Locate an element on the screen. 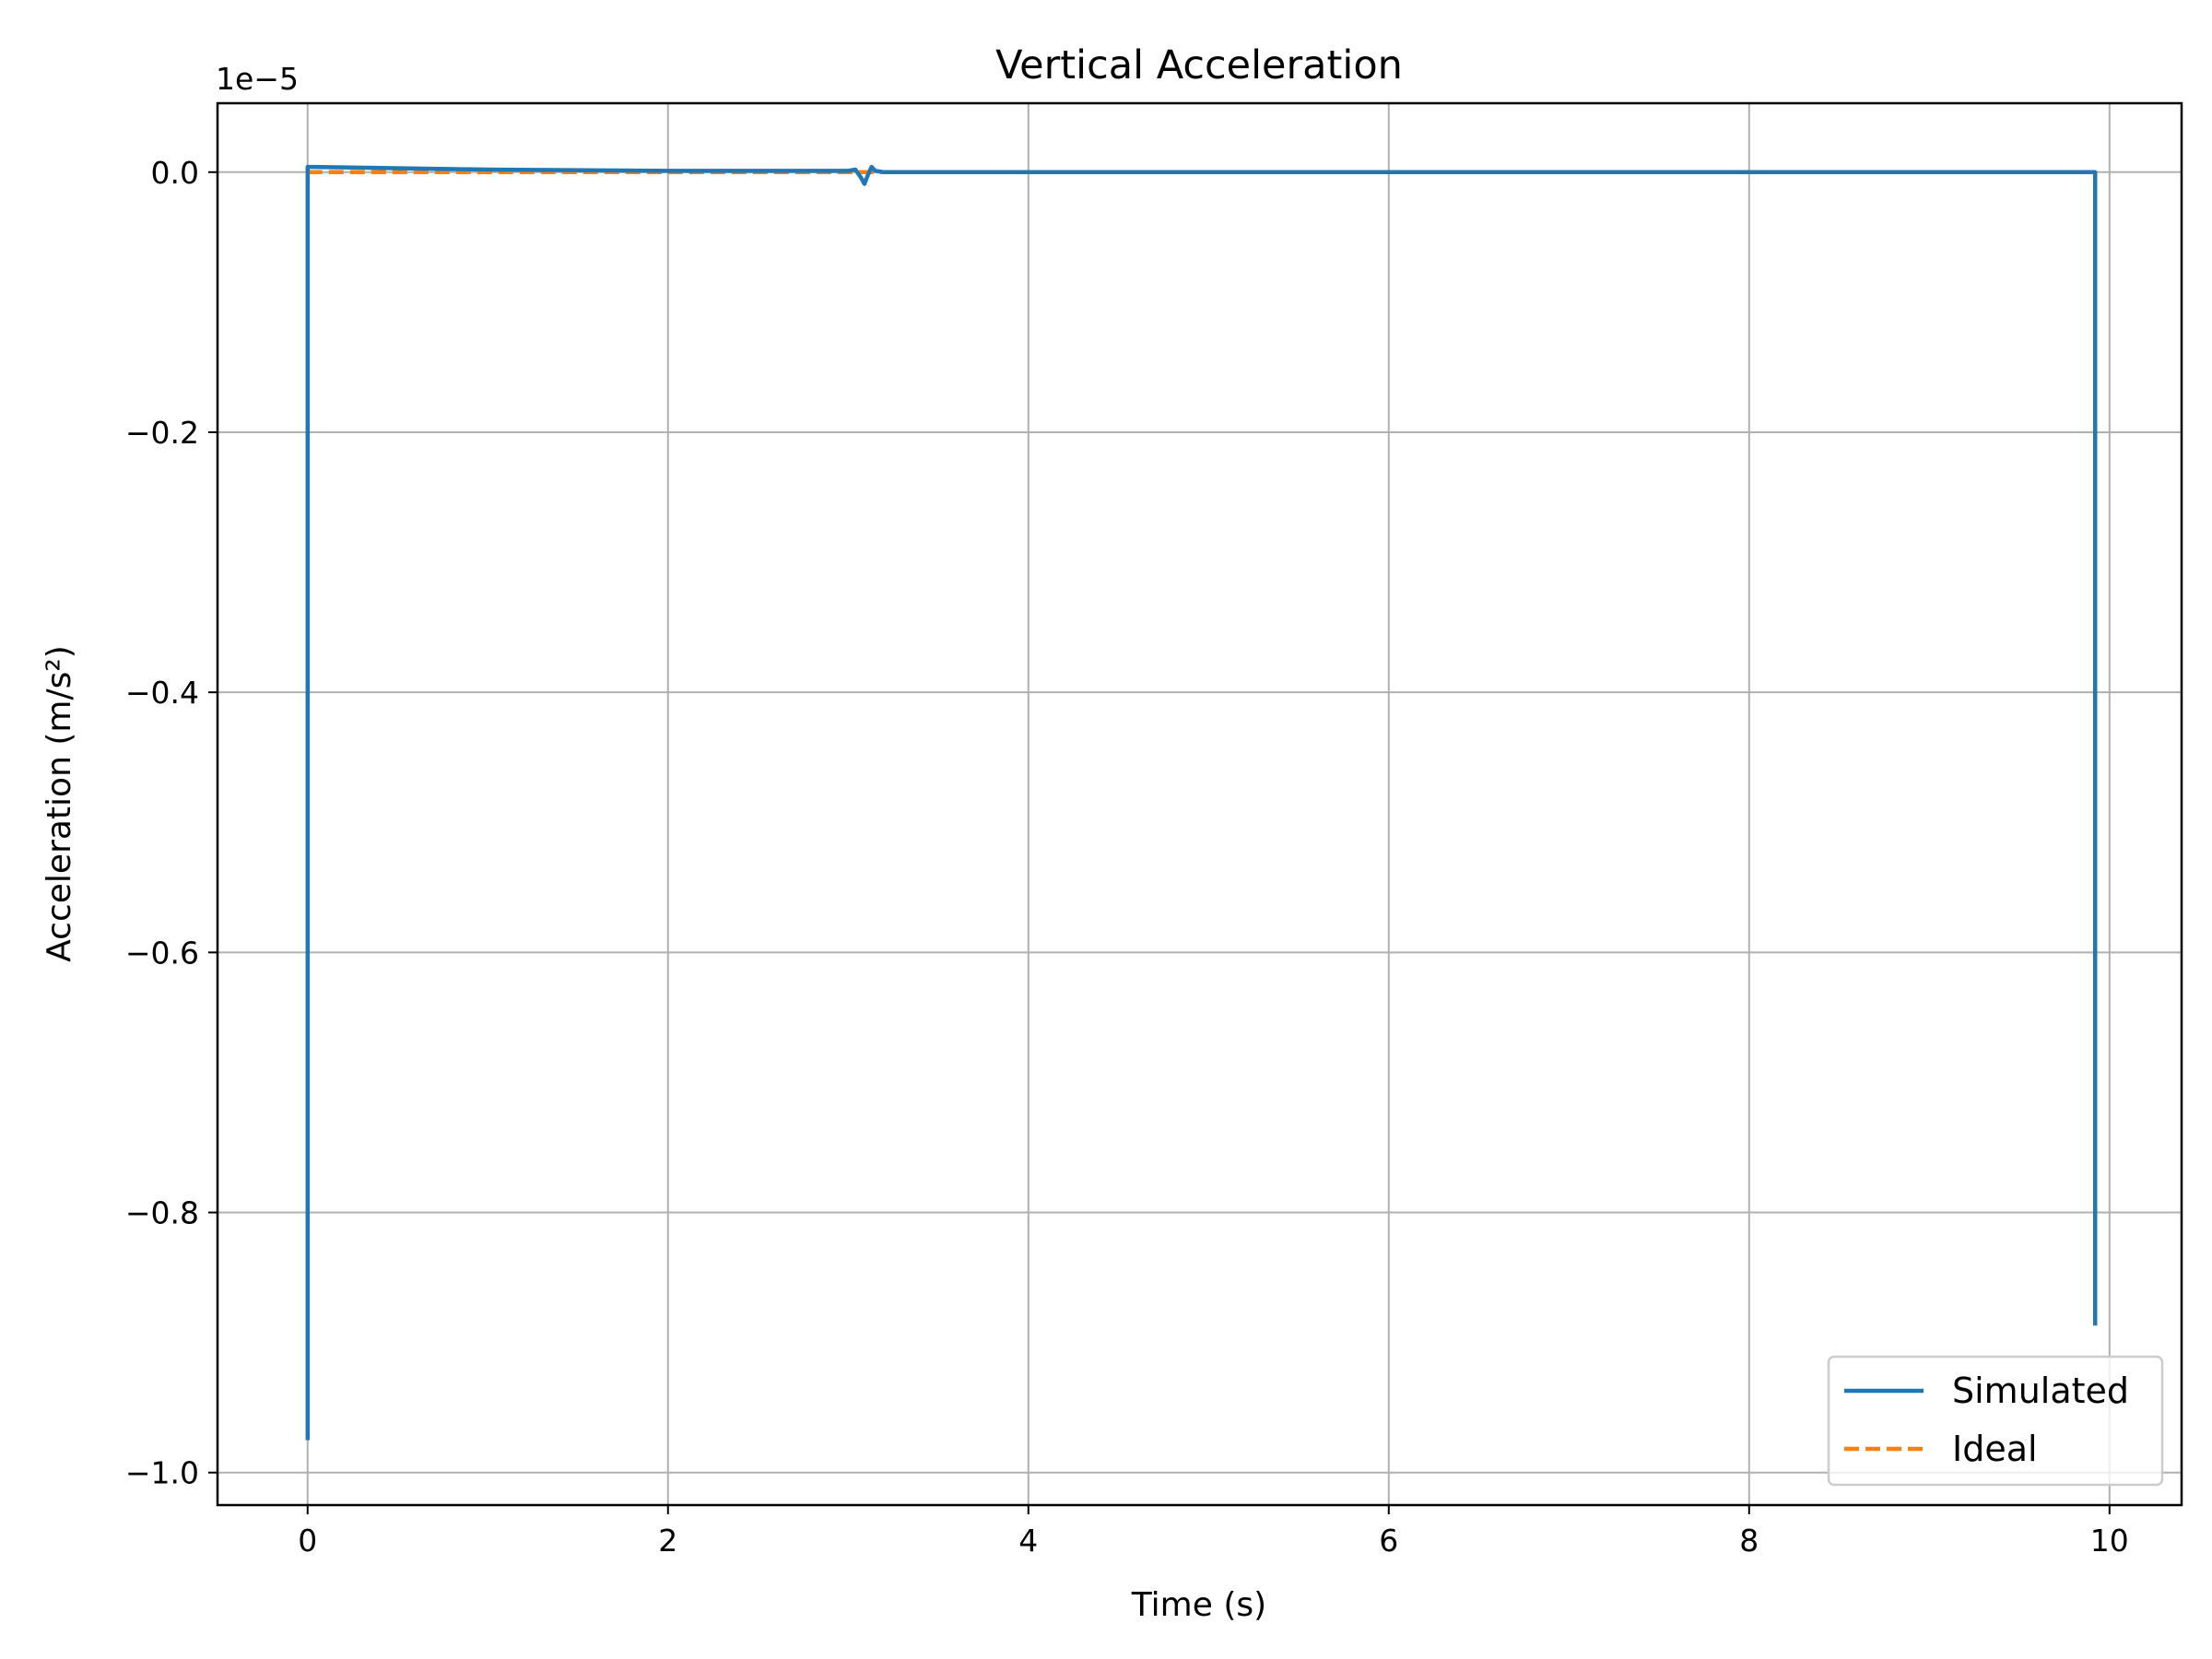  legend-label-ideal: Ideal is located at coordinates (1995, 1449).